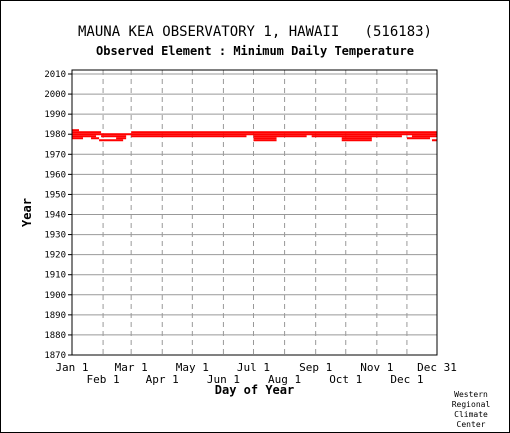 This screenshot has height=433, width=510. What do you see at coordinates (55, 316) in the screenshot?
I see `y-tick-label: 1890` at bounding box center [55, 316].